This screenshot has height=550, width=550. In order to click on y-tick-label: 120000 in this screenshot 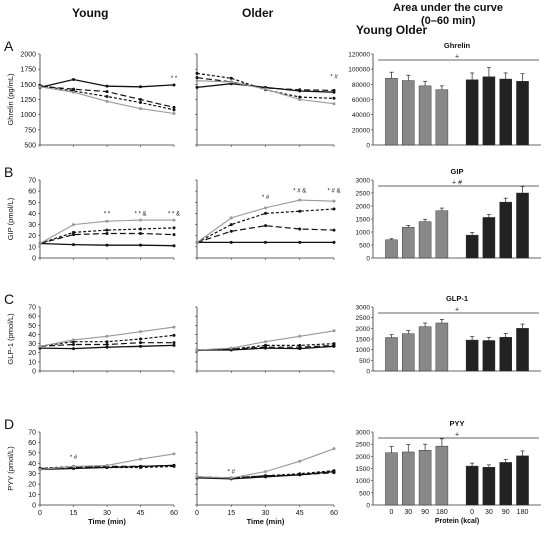, I will do `click(359, 55)`.